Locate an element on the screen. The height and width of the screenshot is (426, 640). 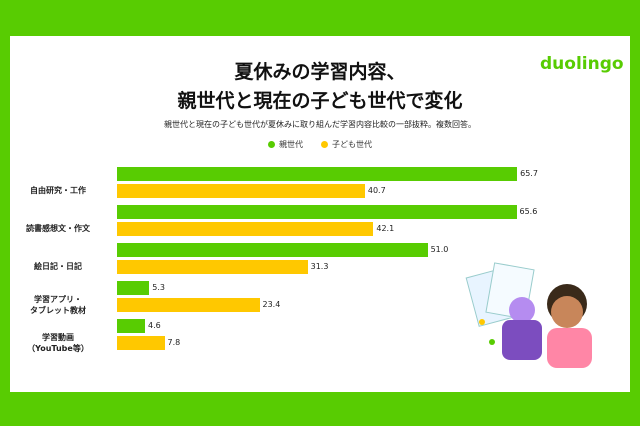
legend-item: 親世代 is located at coordinates (285, 144).